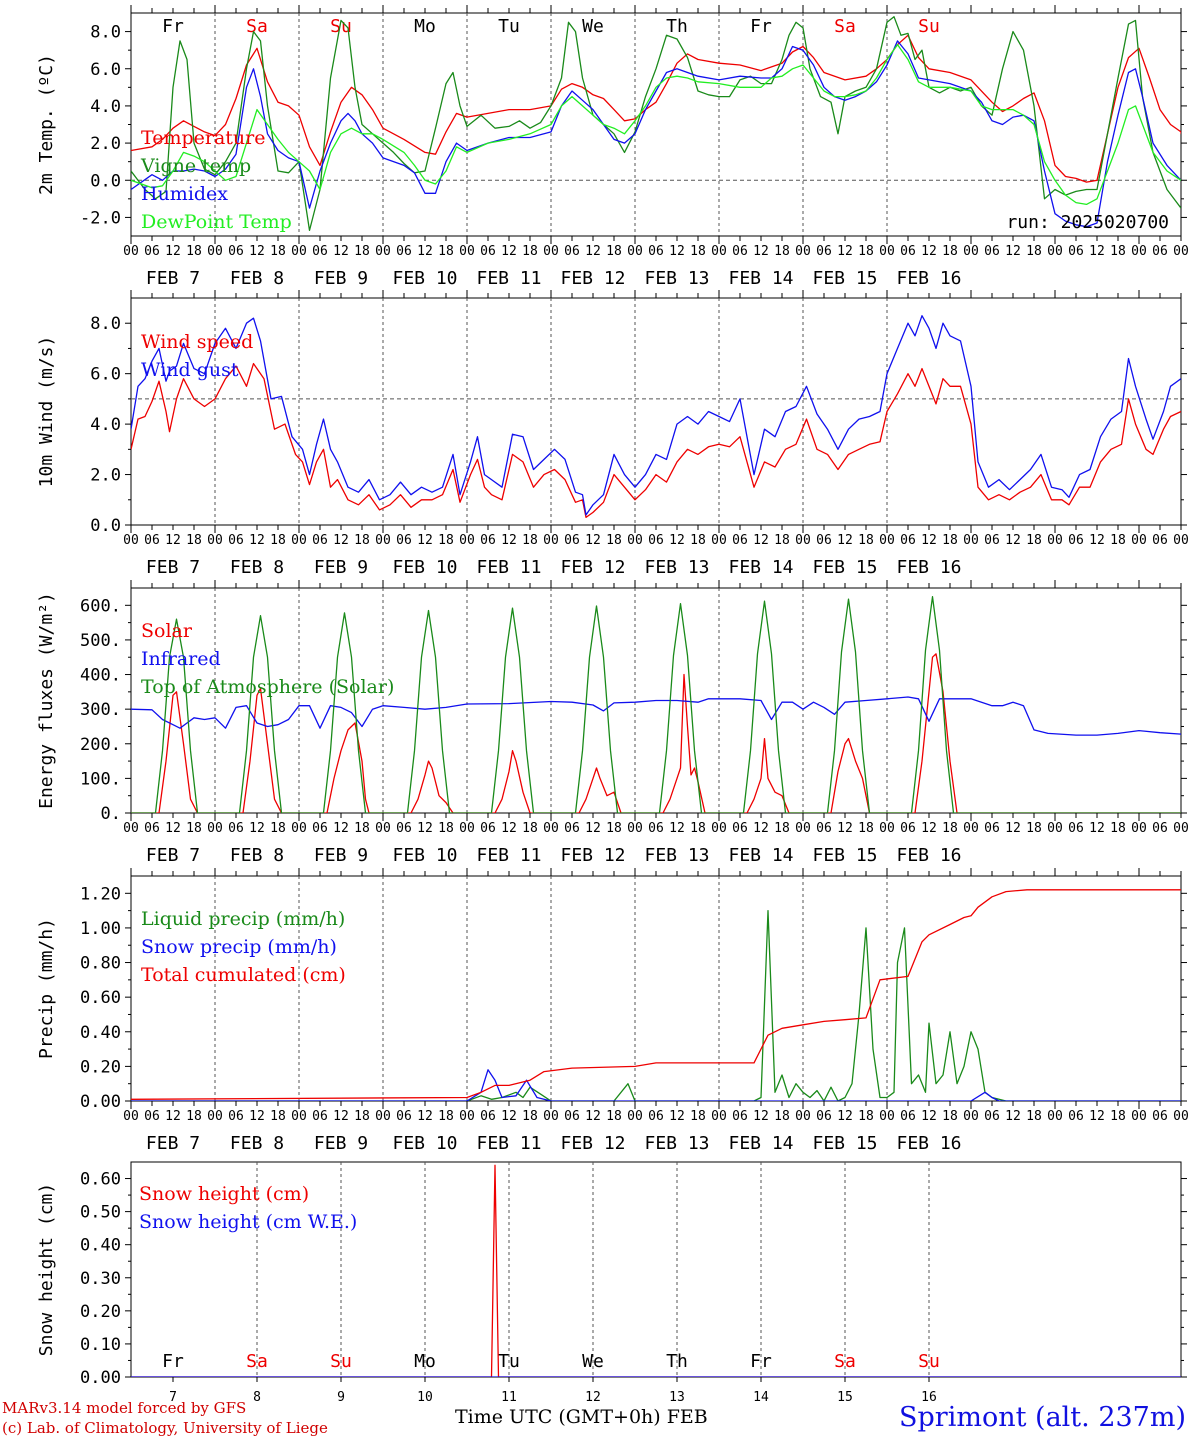  Describe the element at coordinates (243, 919) in the screenshot. I see `legend-entry: Liquid precip (mm/h)` at that location.